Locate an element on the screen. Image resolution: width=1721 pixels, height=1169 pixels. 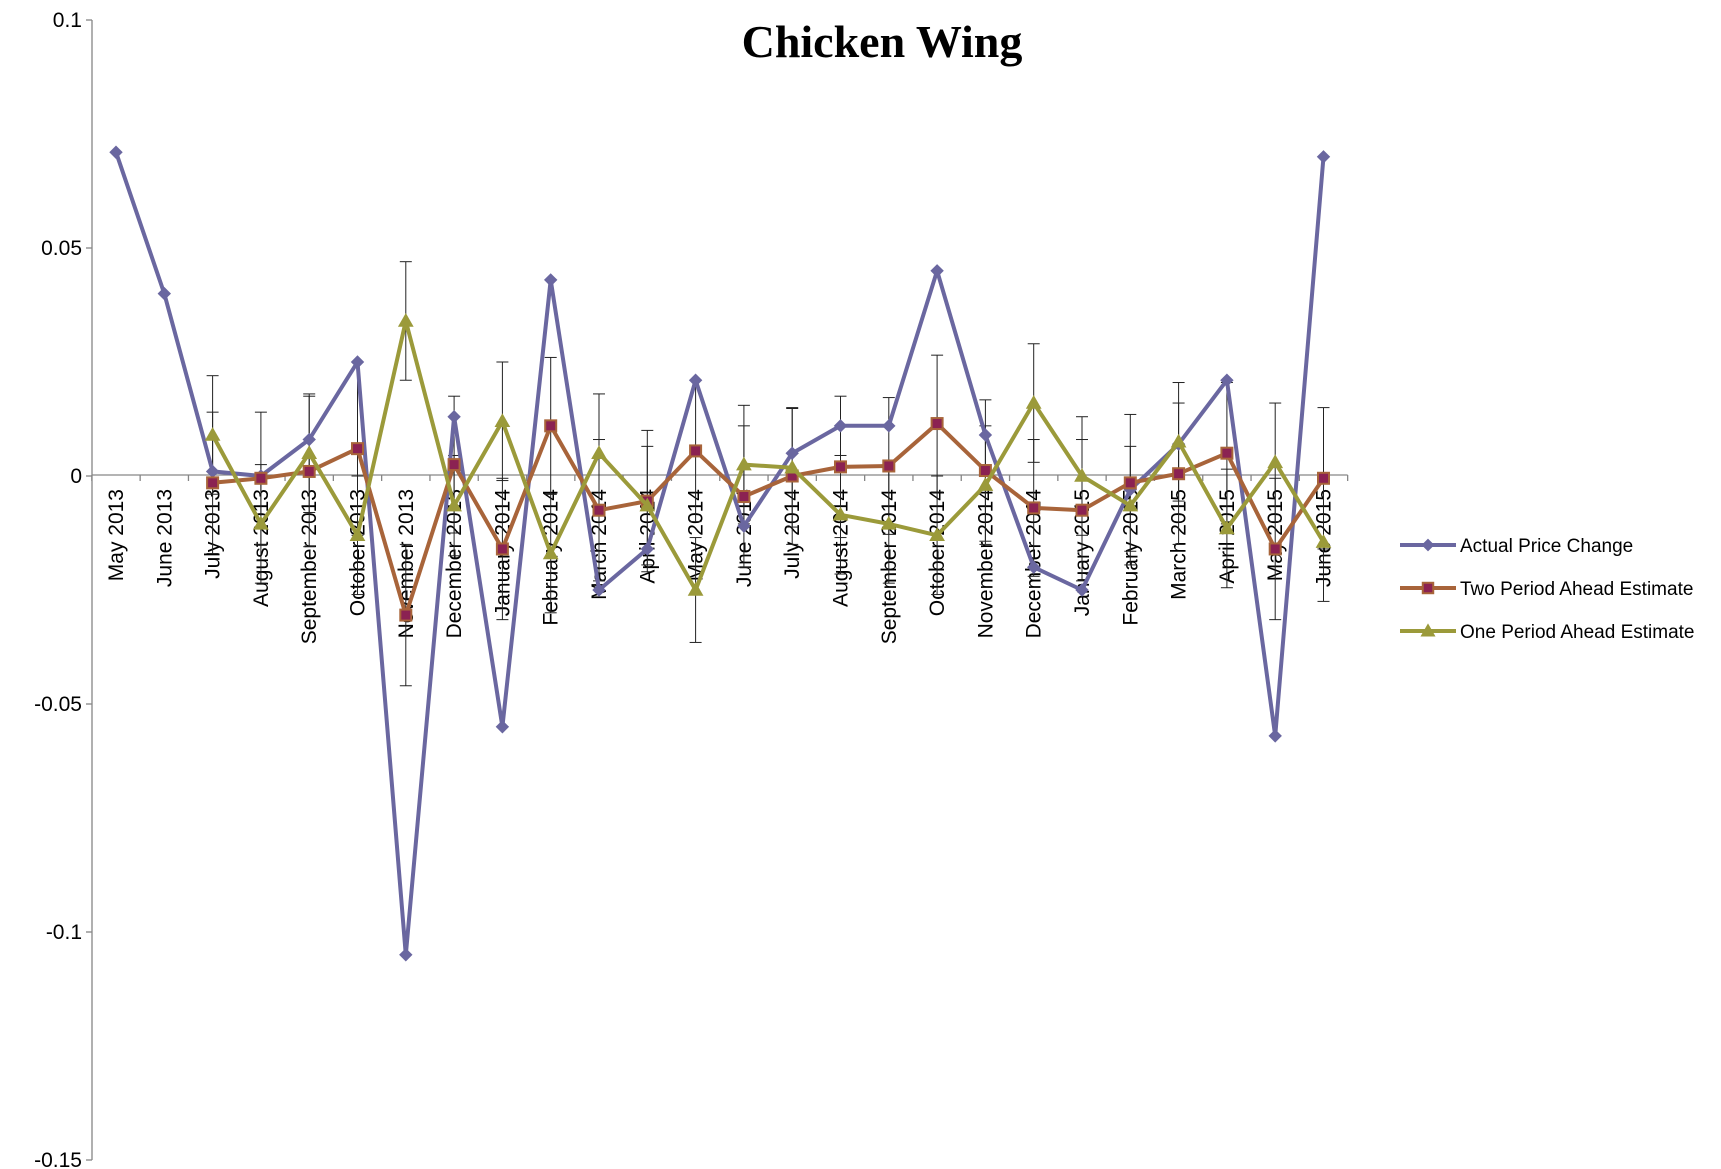
y-tick-label: -0.05 is located at coordinates (58, 704).